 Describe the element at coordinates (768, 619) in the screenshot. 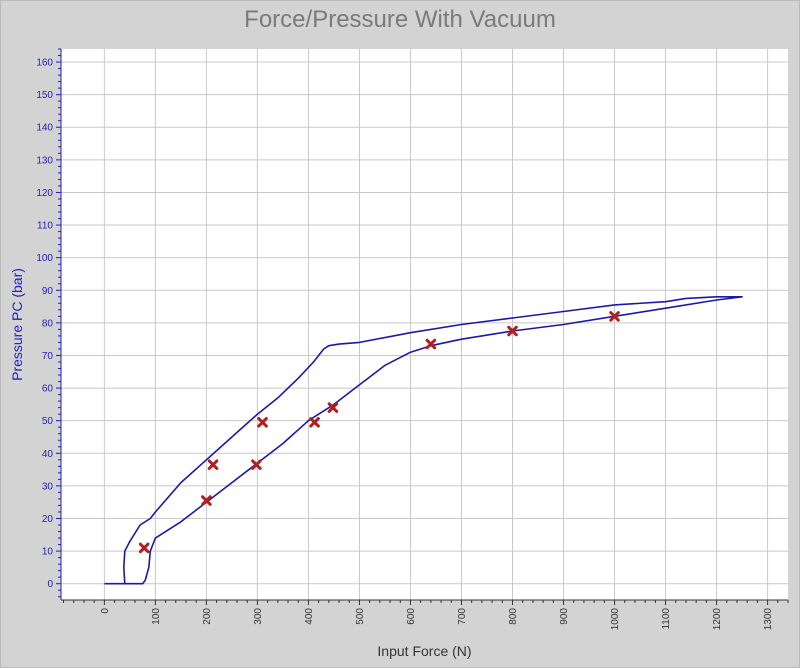

I see `x-tick-label: 1300` at that location.